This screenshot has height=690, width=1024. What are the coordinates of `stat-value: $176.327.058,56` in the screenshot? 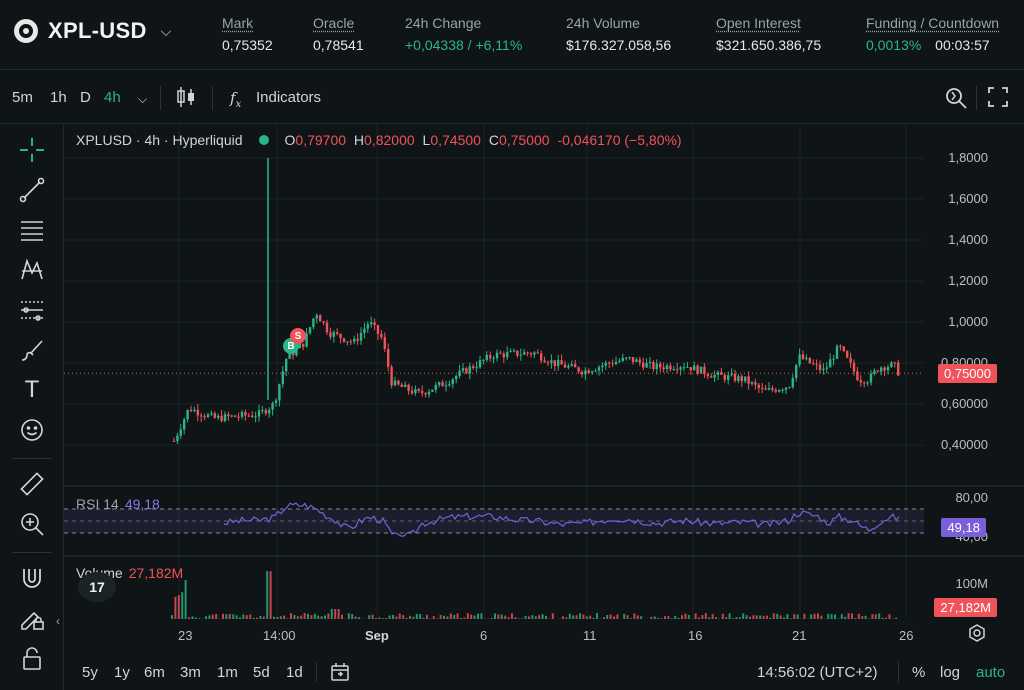 It's located at (619, 45).